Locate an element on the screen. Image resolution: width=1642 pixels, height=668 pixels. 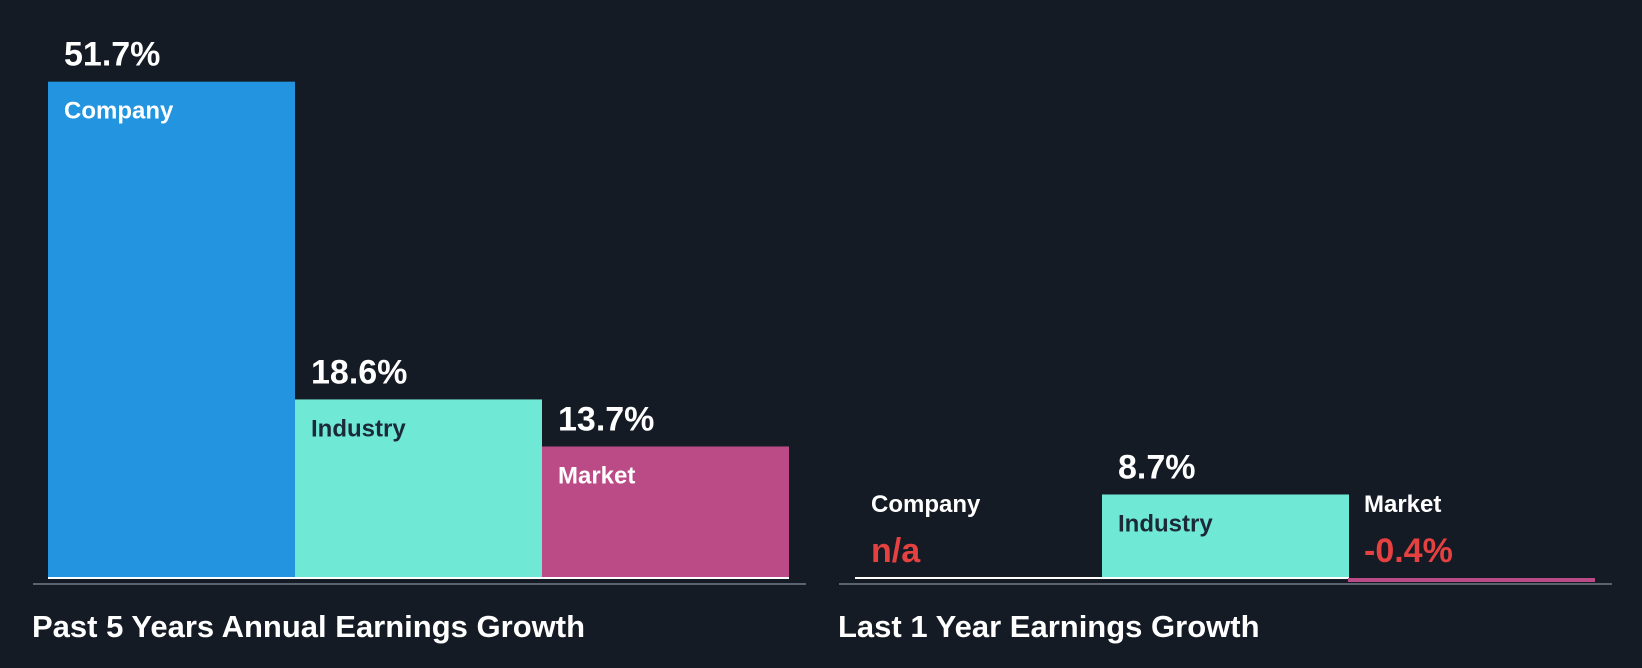
past-5y-value-market: 13.7% is located at coordinates (606, 419).